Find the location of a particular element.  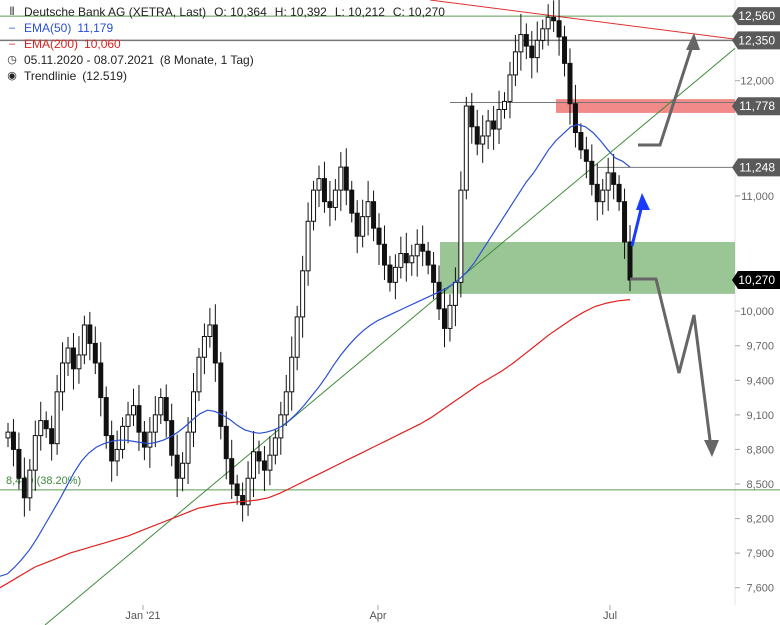

y-tick-label: 10,000 is located at coordinates (757, 312).